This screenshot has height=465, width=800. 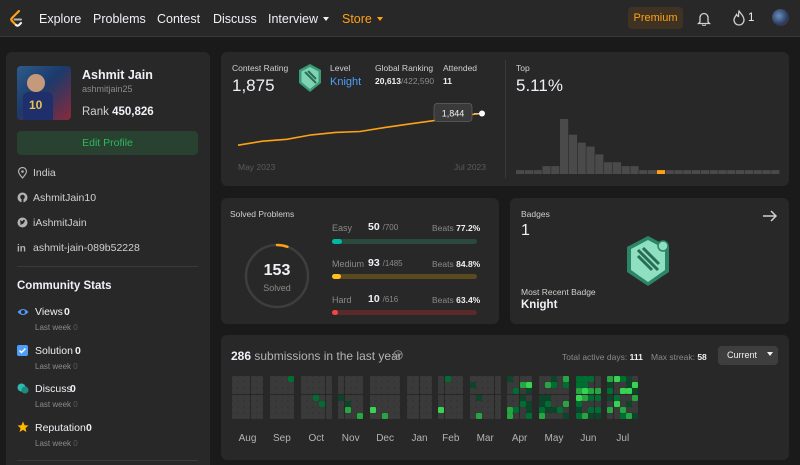 I want to click on edit-profile-button: Edit Profile, so click(x=107, y=143).